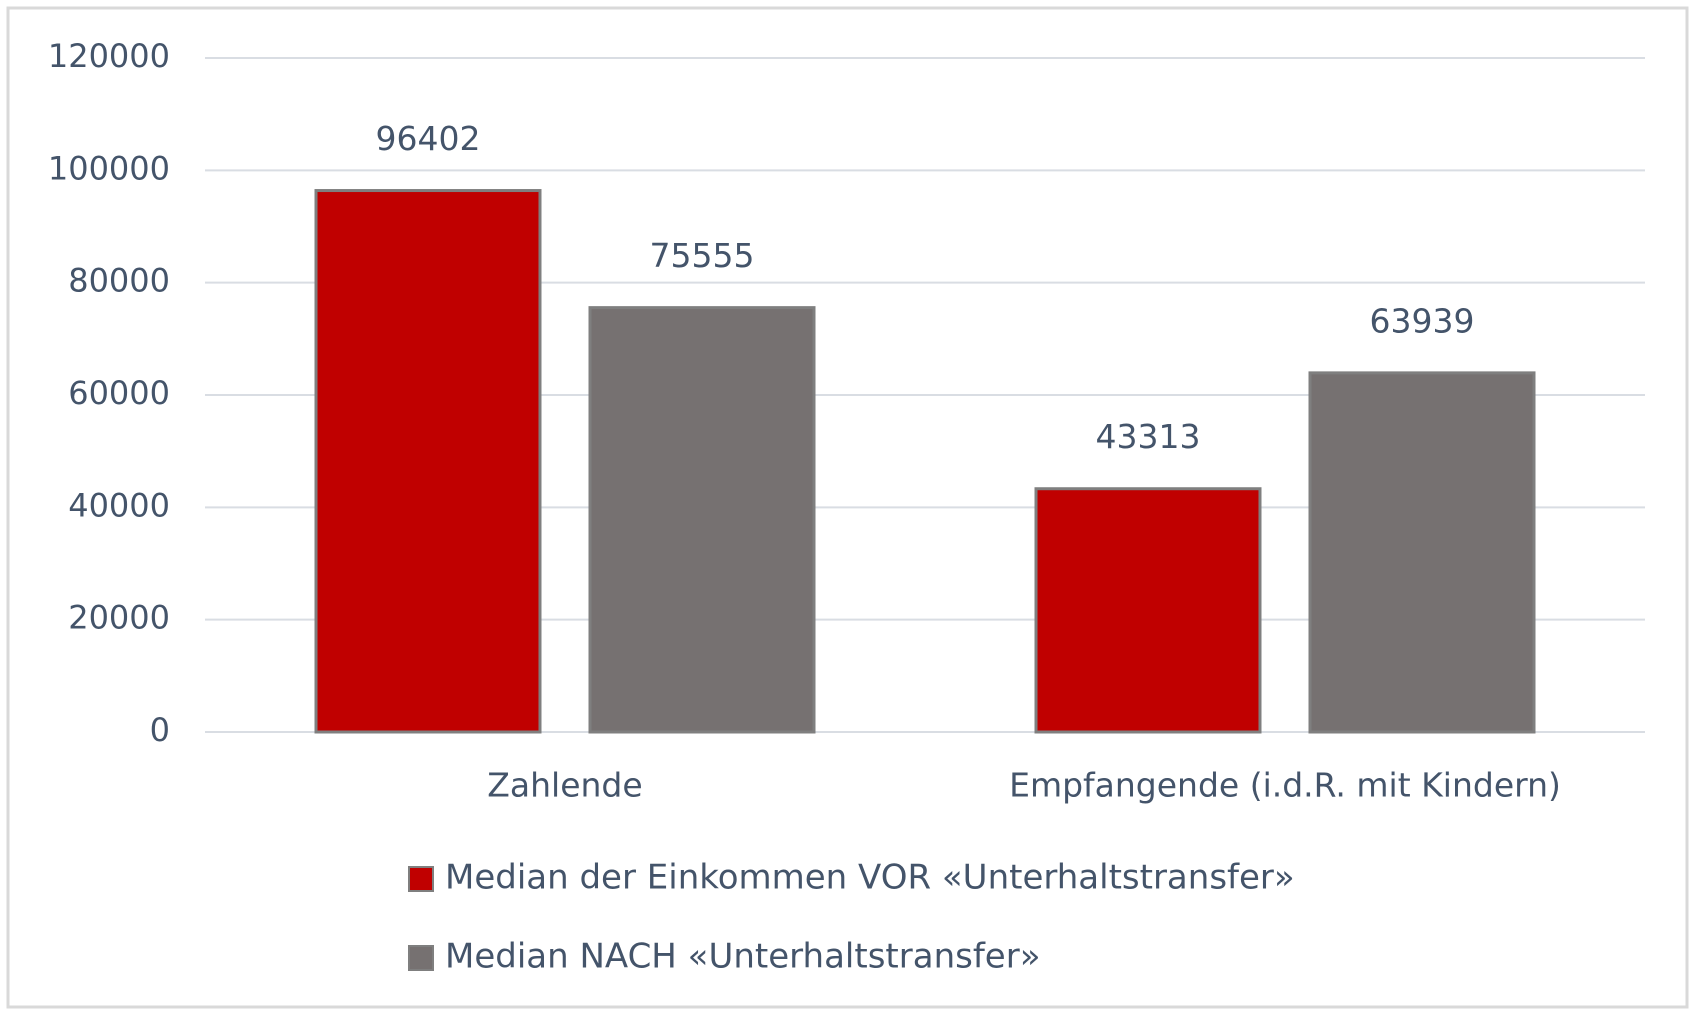 The height and width of the screenshot is (1015, 1695). Describe the element at coordinates (119, 281) in the screenshot. I see `y-tick-label: 80000` at that location.